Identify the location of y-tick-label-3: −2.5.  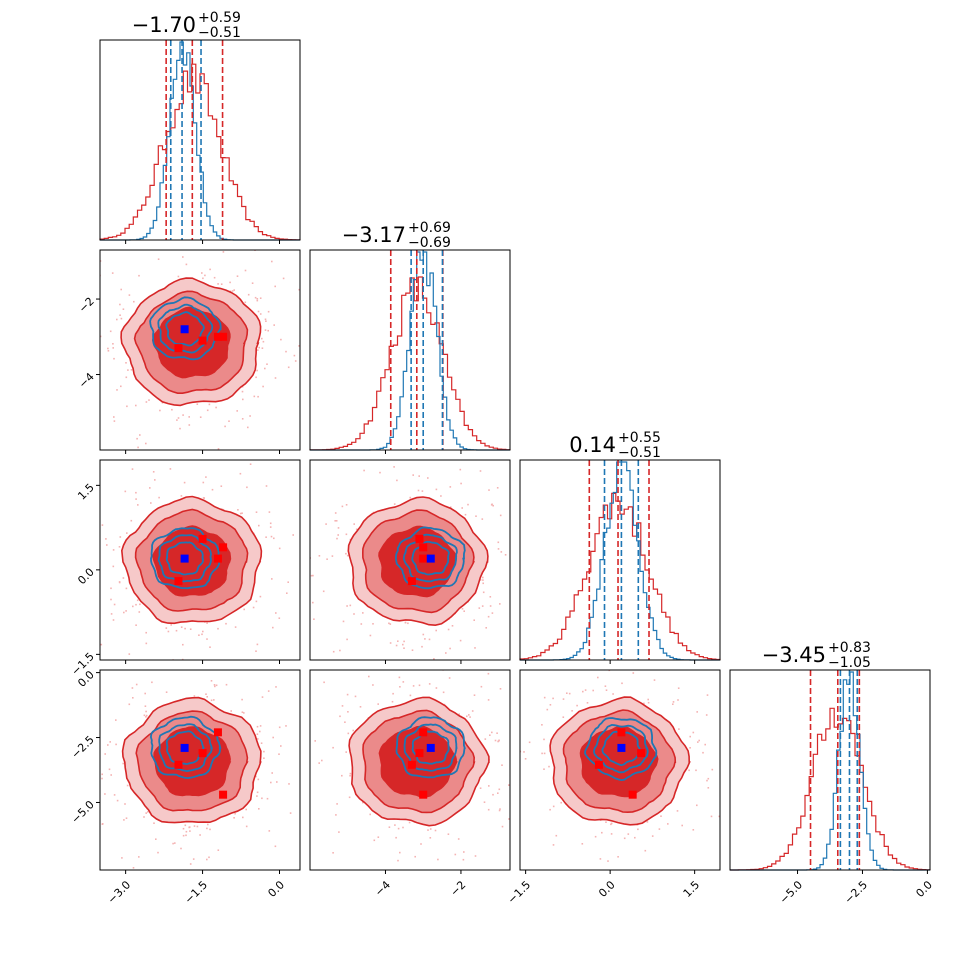
(83, 747).